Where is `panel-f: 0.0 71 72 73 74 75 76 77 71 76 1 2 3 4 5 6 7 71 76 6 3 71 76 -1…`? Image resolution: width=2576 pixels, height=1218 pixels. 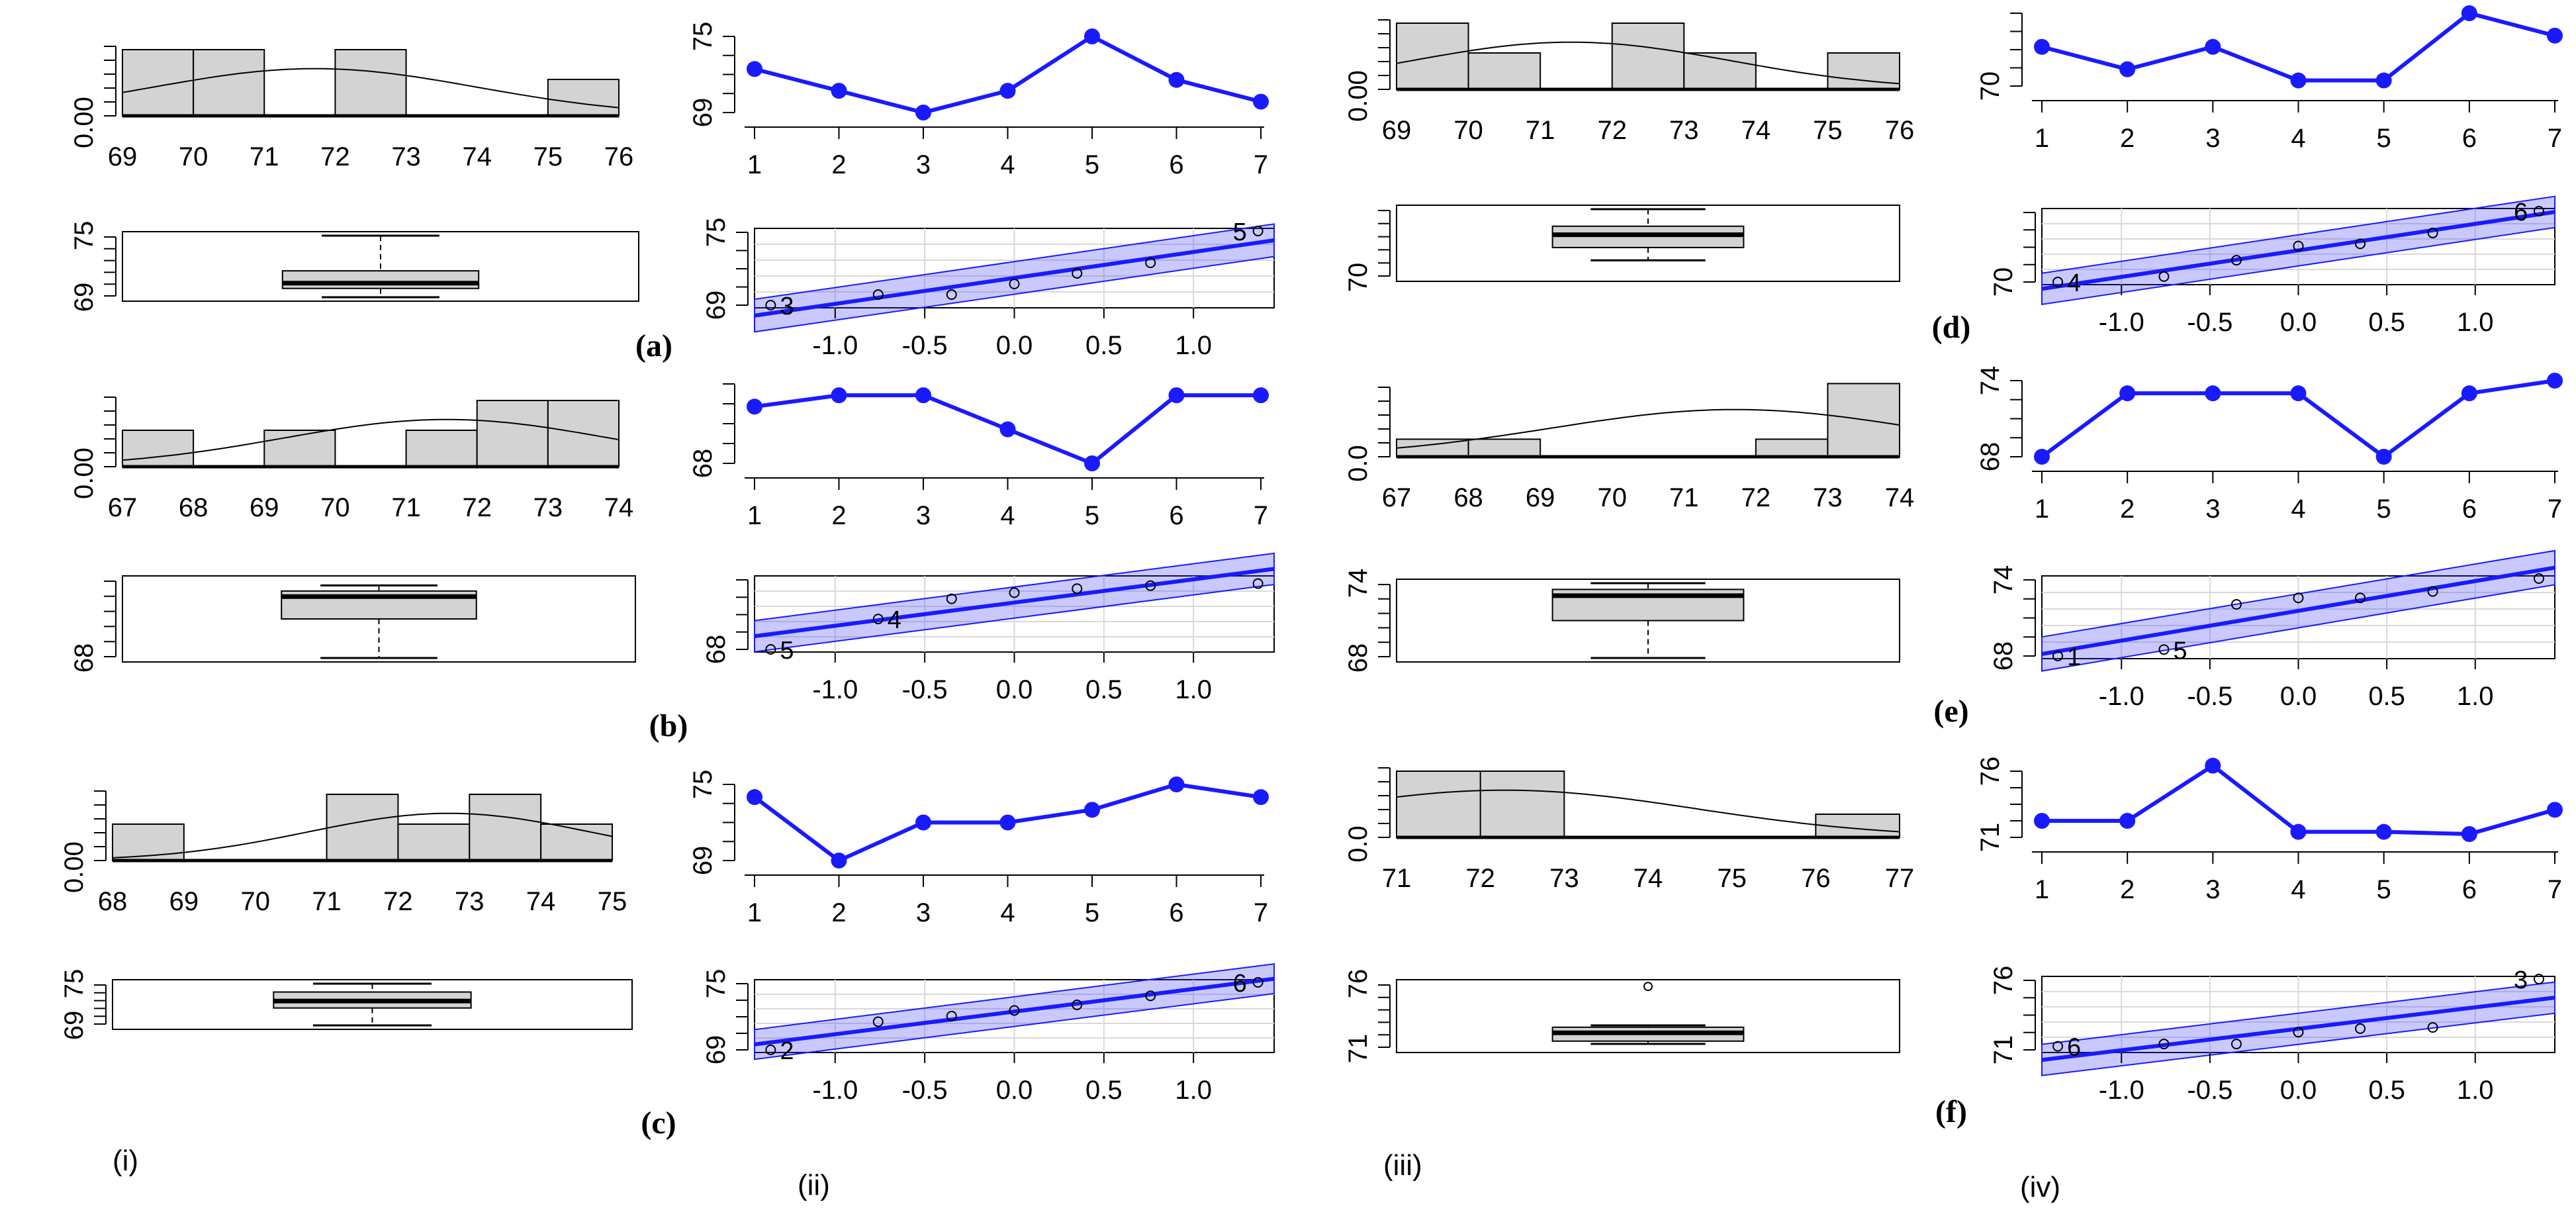 panel-f: 0.0 71 72 73 74 75 76 77 71 76 1 2 3 4 5 6 7 71 76 6 3 71 76 -1… is located at coordinates (1953, 943).